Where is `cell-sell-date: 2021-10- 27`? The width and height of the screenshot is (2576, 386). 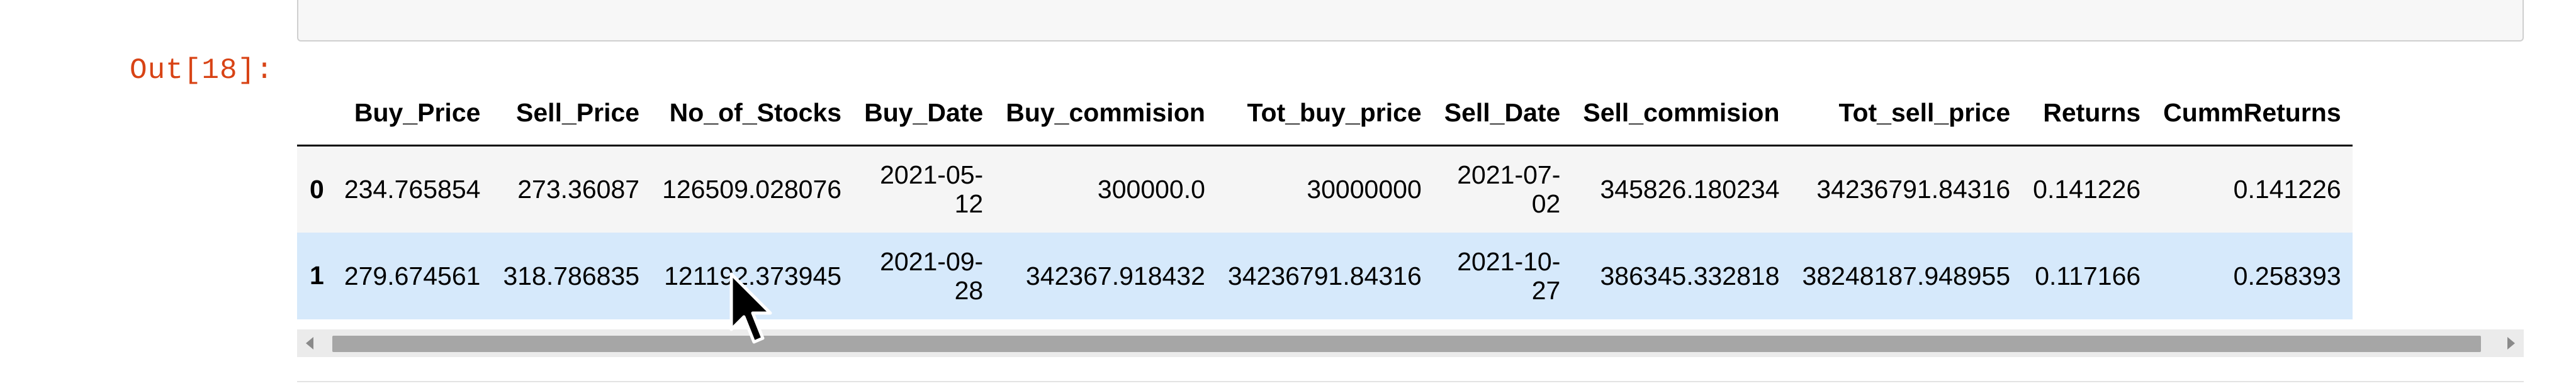 cell-sell-date: 2021-10- 27 is located at coordinates (1502, 276).